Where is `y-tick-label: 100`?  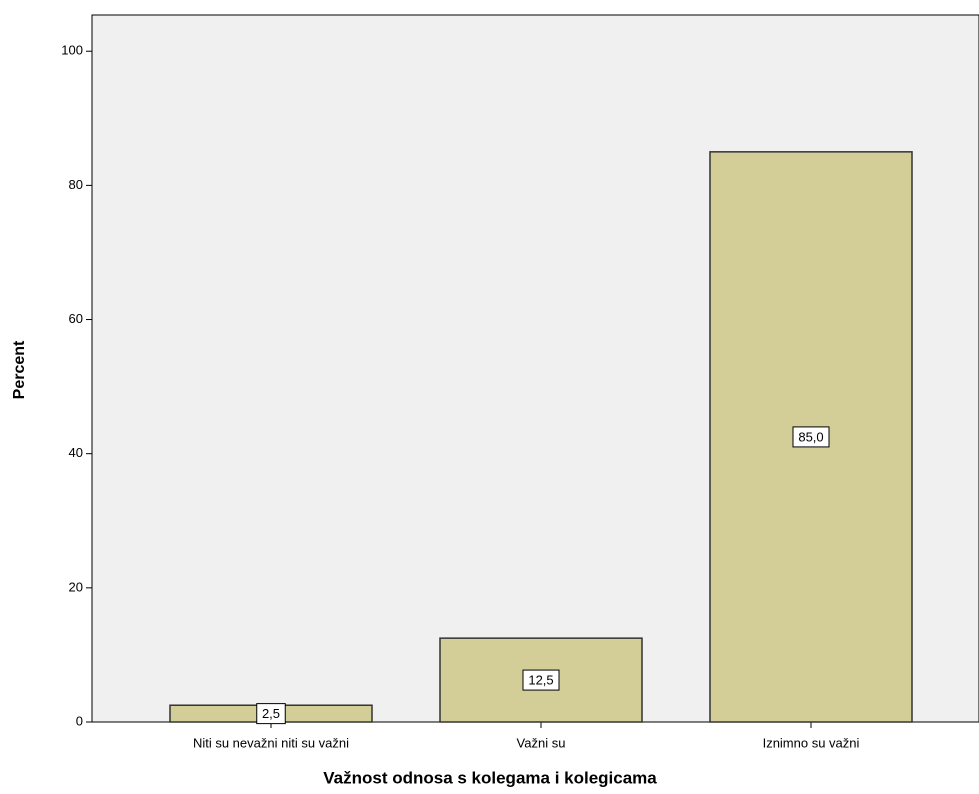
y-tick-label: 100 is located at coordinates (72, 50).